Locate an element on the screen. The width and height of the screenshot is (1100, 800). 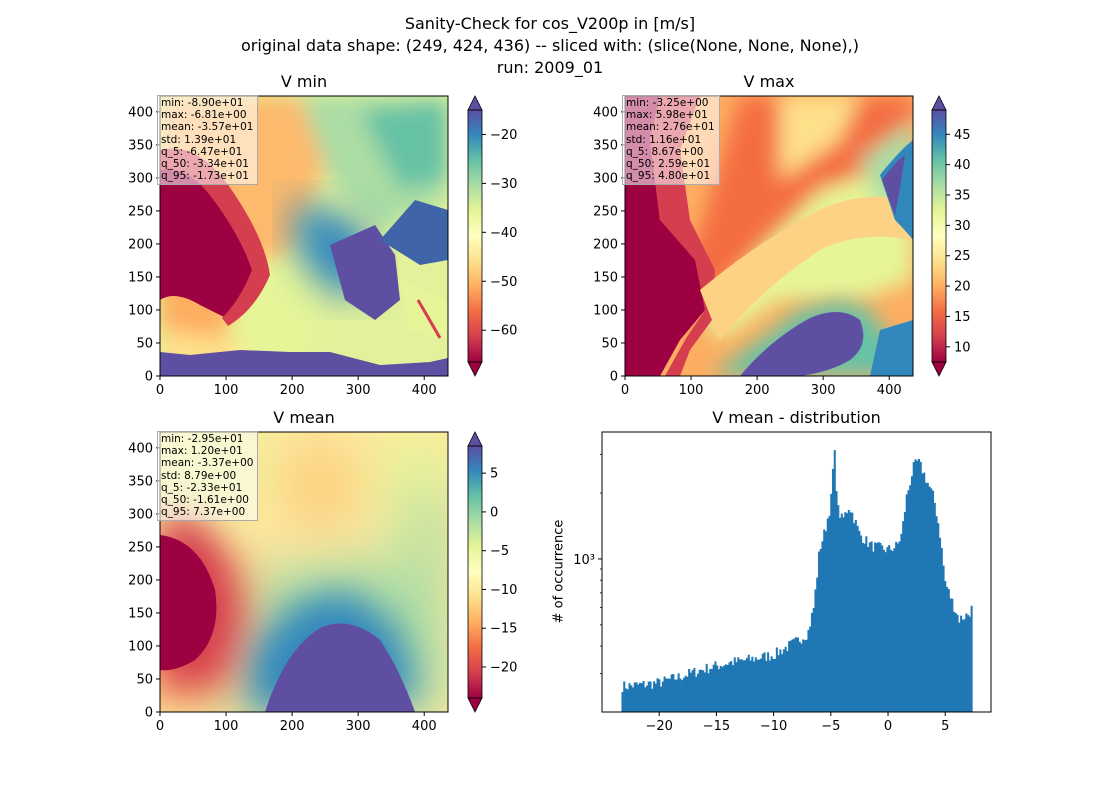
colorbar-tick-label: −5 is located at coordinates (499, 551).